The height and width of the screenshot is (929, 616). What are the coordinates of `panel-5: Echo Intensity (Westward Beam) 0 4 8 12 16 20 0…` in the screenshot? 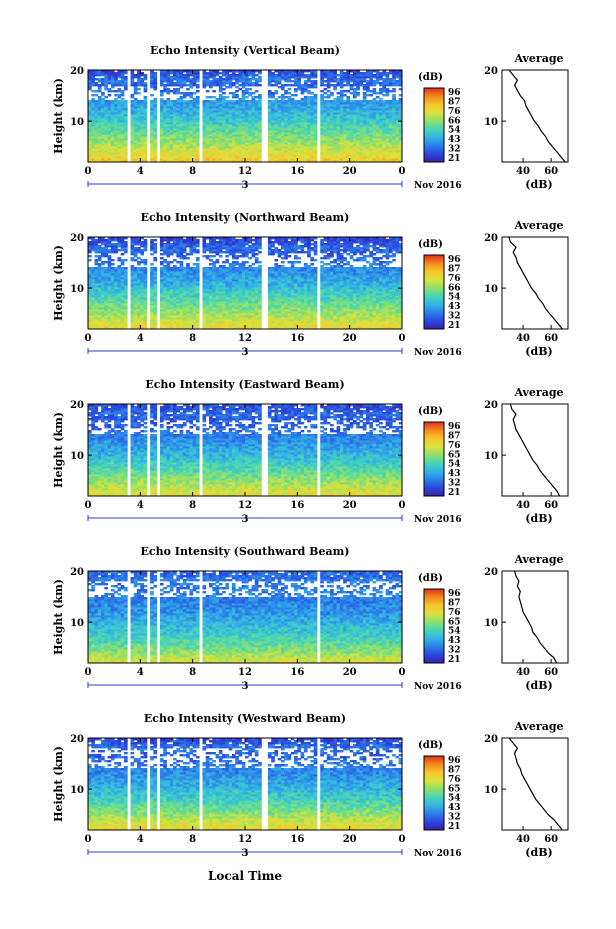 It's located at (310, 785).